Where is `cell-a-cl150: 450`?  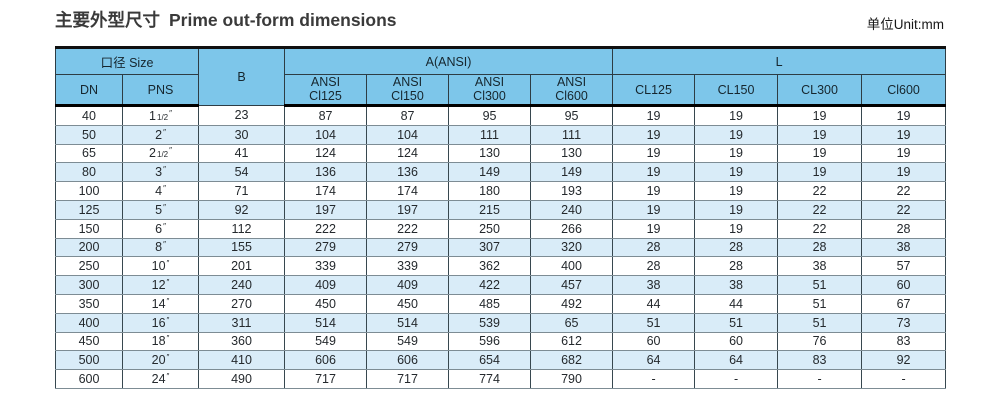
cell-a-cl150: 450 is located at coordinates (408, 303).